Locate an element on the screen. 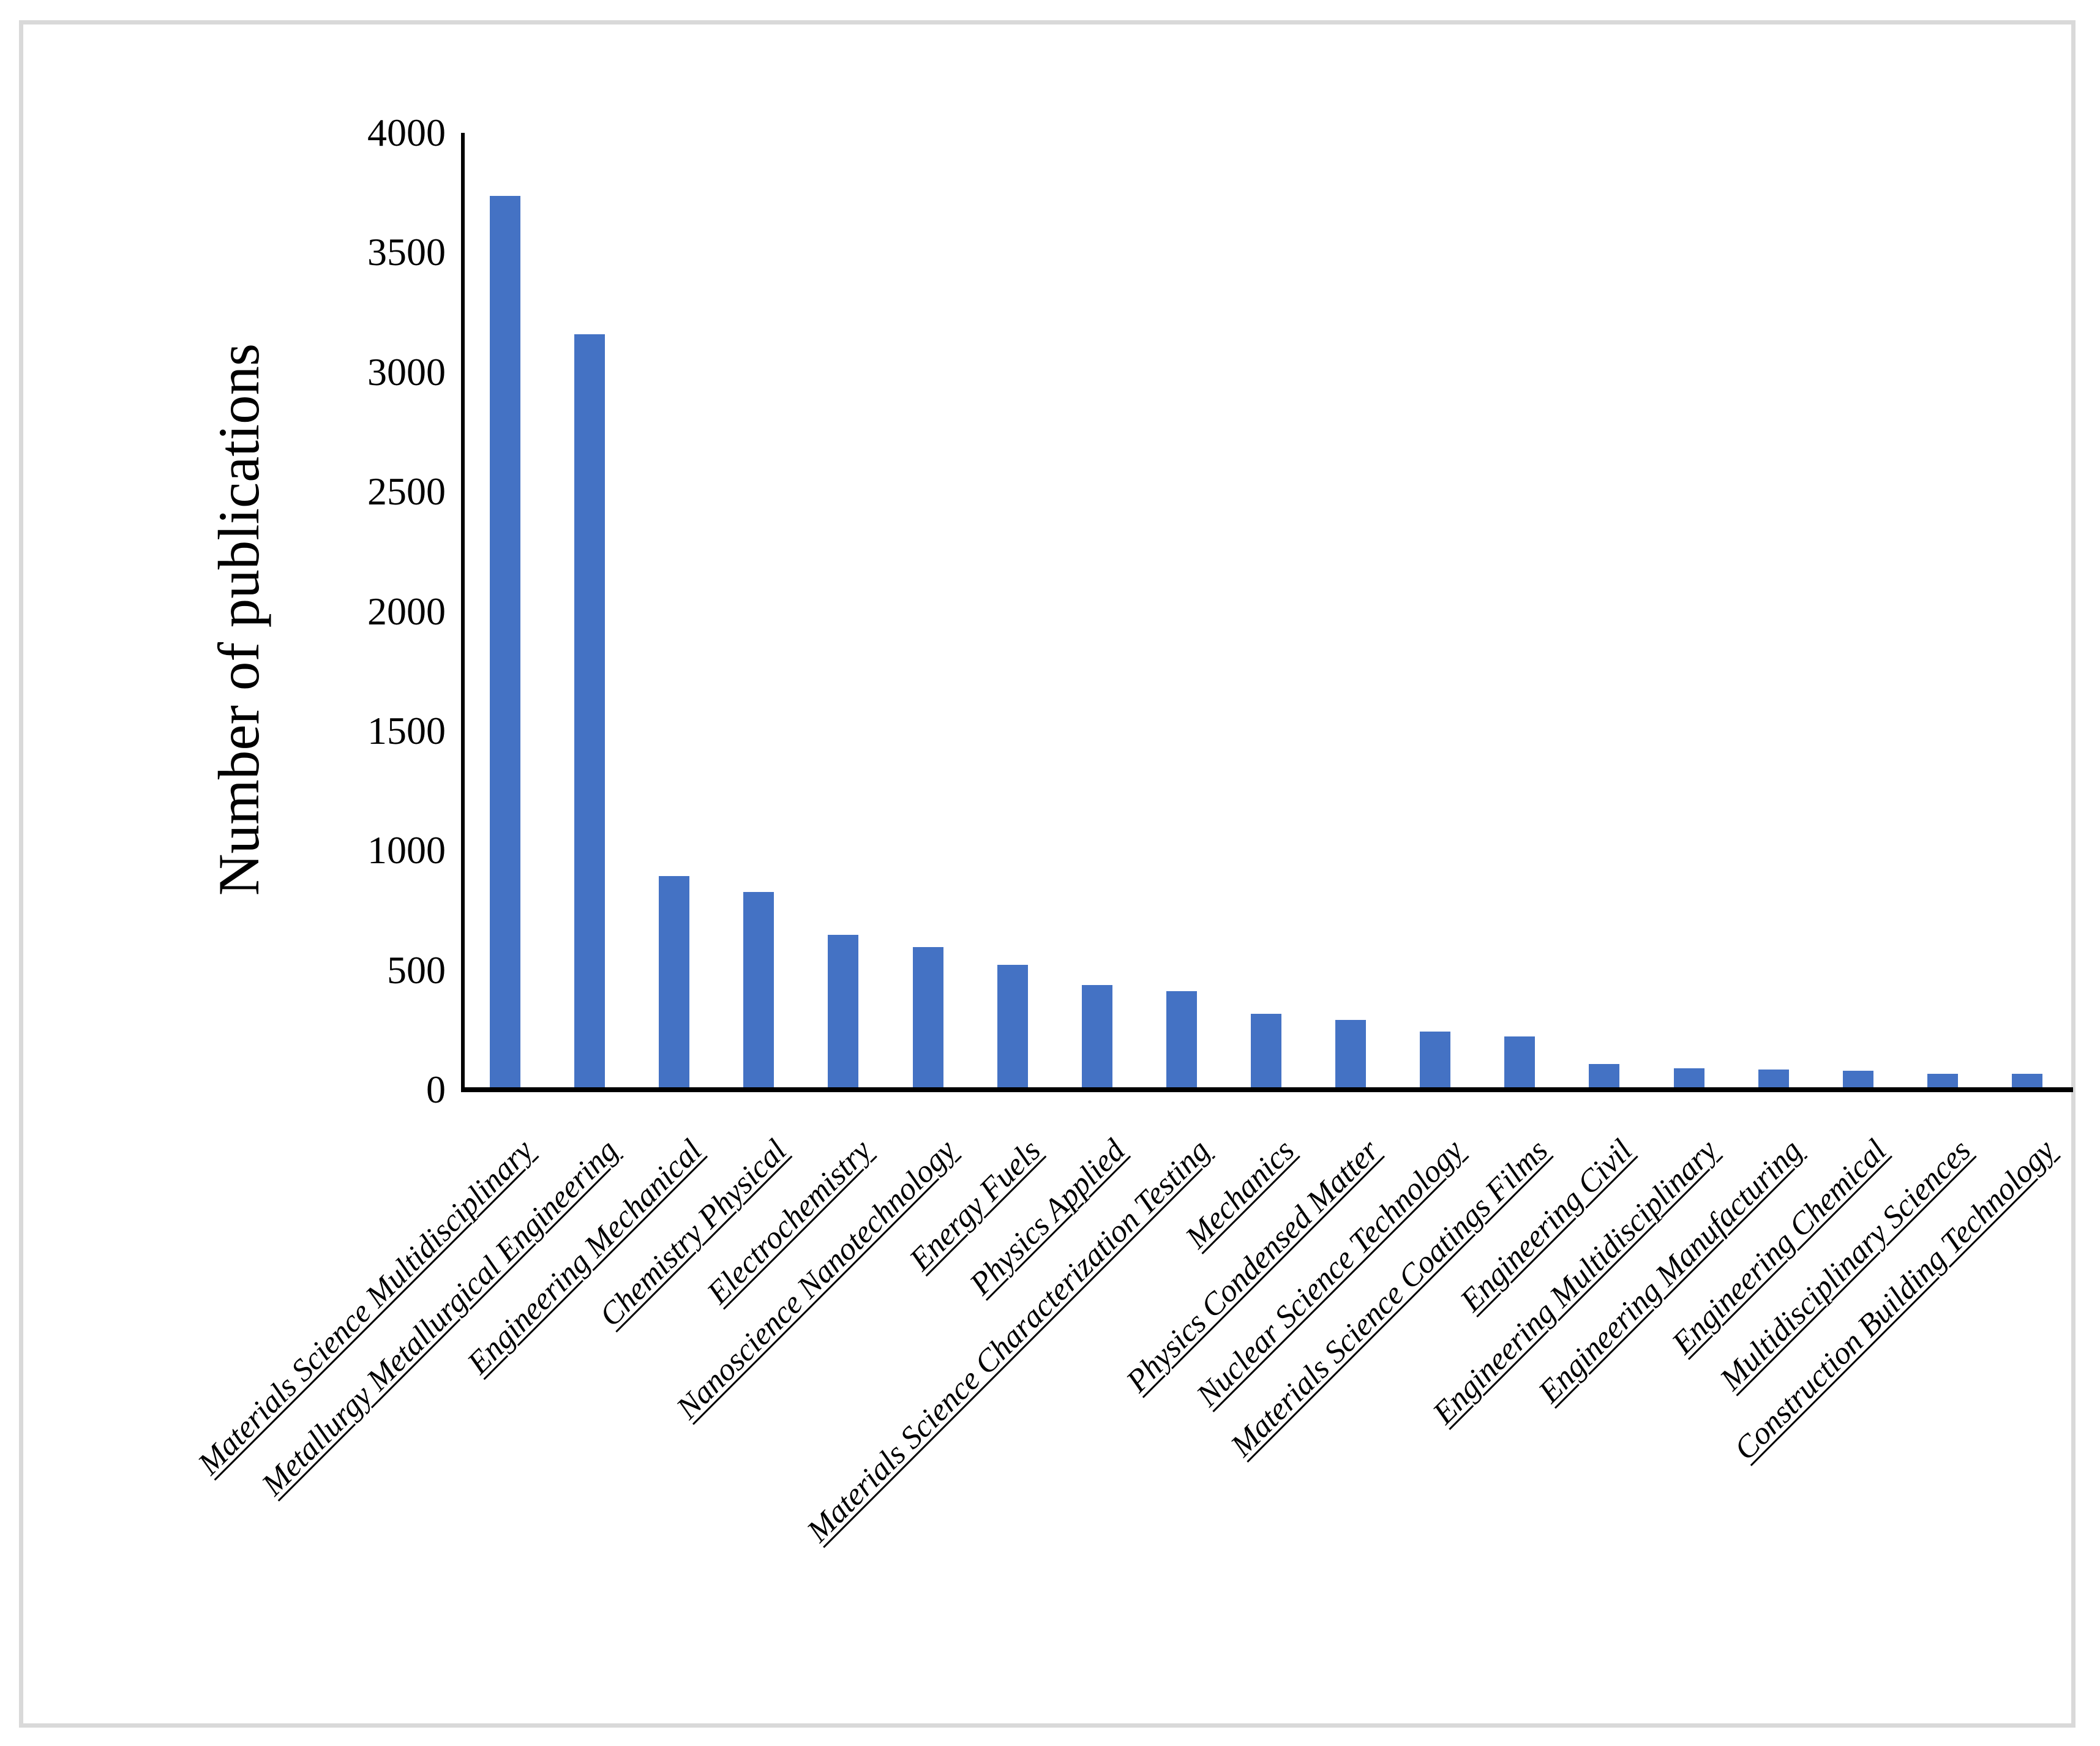 The width and height of the screenshot is (2100, 1746). x-axis-line is located at coordinates (1267, 1089).